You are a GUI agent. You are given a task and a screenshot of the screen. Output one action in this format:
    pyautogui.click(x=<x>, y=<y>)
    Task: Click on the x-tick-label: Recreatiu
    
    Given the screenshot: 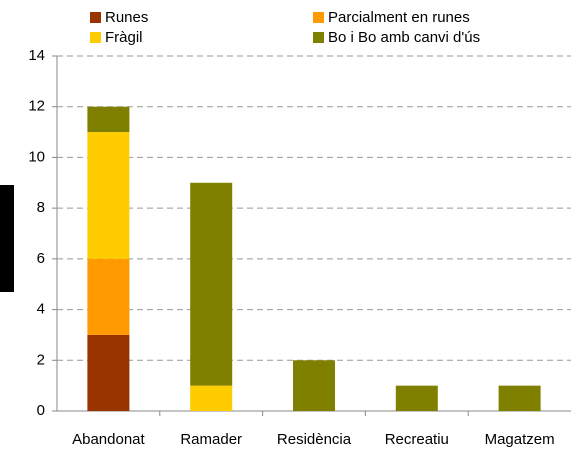 What is the action you would take?
    pyautogui.click(x=417, y=439)
    